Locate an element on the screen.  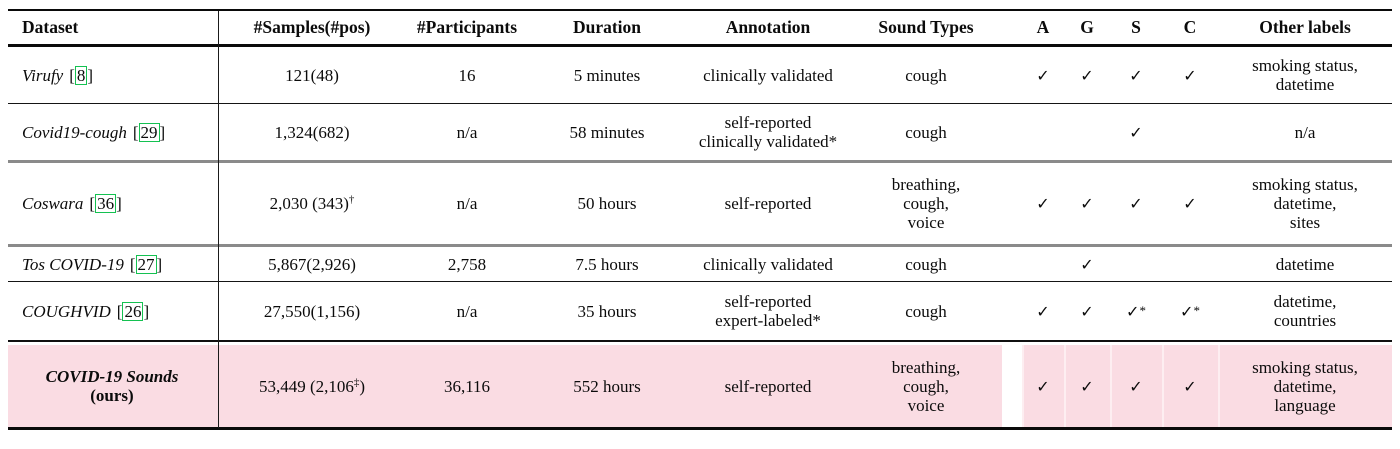
col-header-other-labels: Other labels is located at coordinates (1305, 27).